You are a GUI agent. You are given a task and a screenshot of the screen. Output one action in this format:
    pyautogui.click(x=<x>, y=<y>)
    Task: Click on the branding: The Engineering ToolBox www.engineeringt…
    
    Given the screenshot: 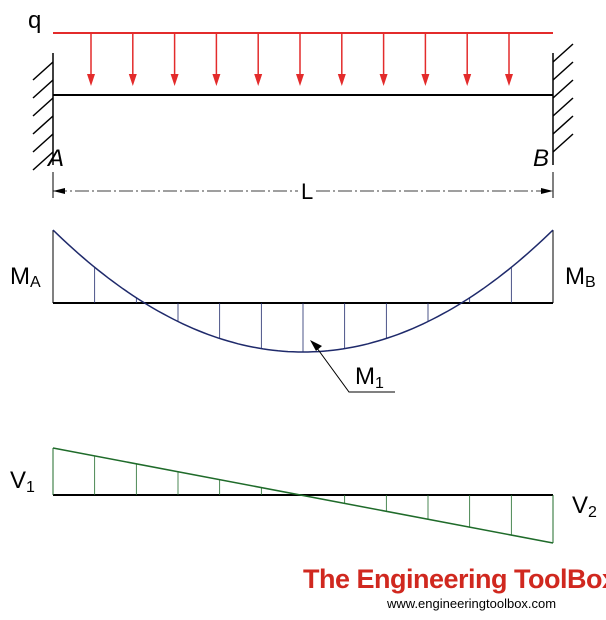 What is the action you would take?
    pyautogui.click(x=454, y=587)
    